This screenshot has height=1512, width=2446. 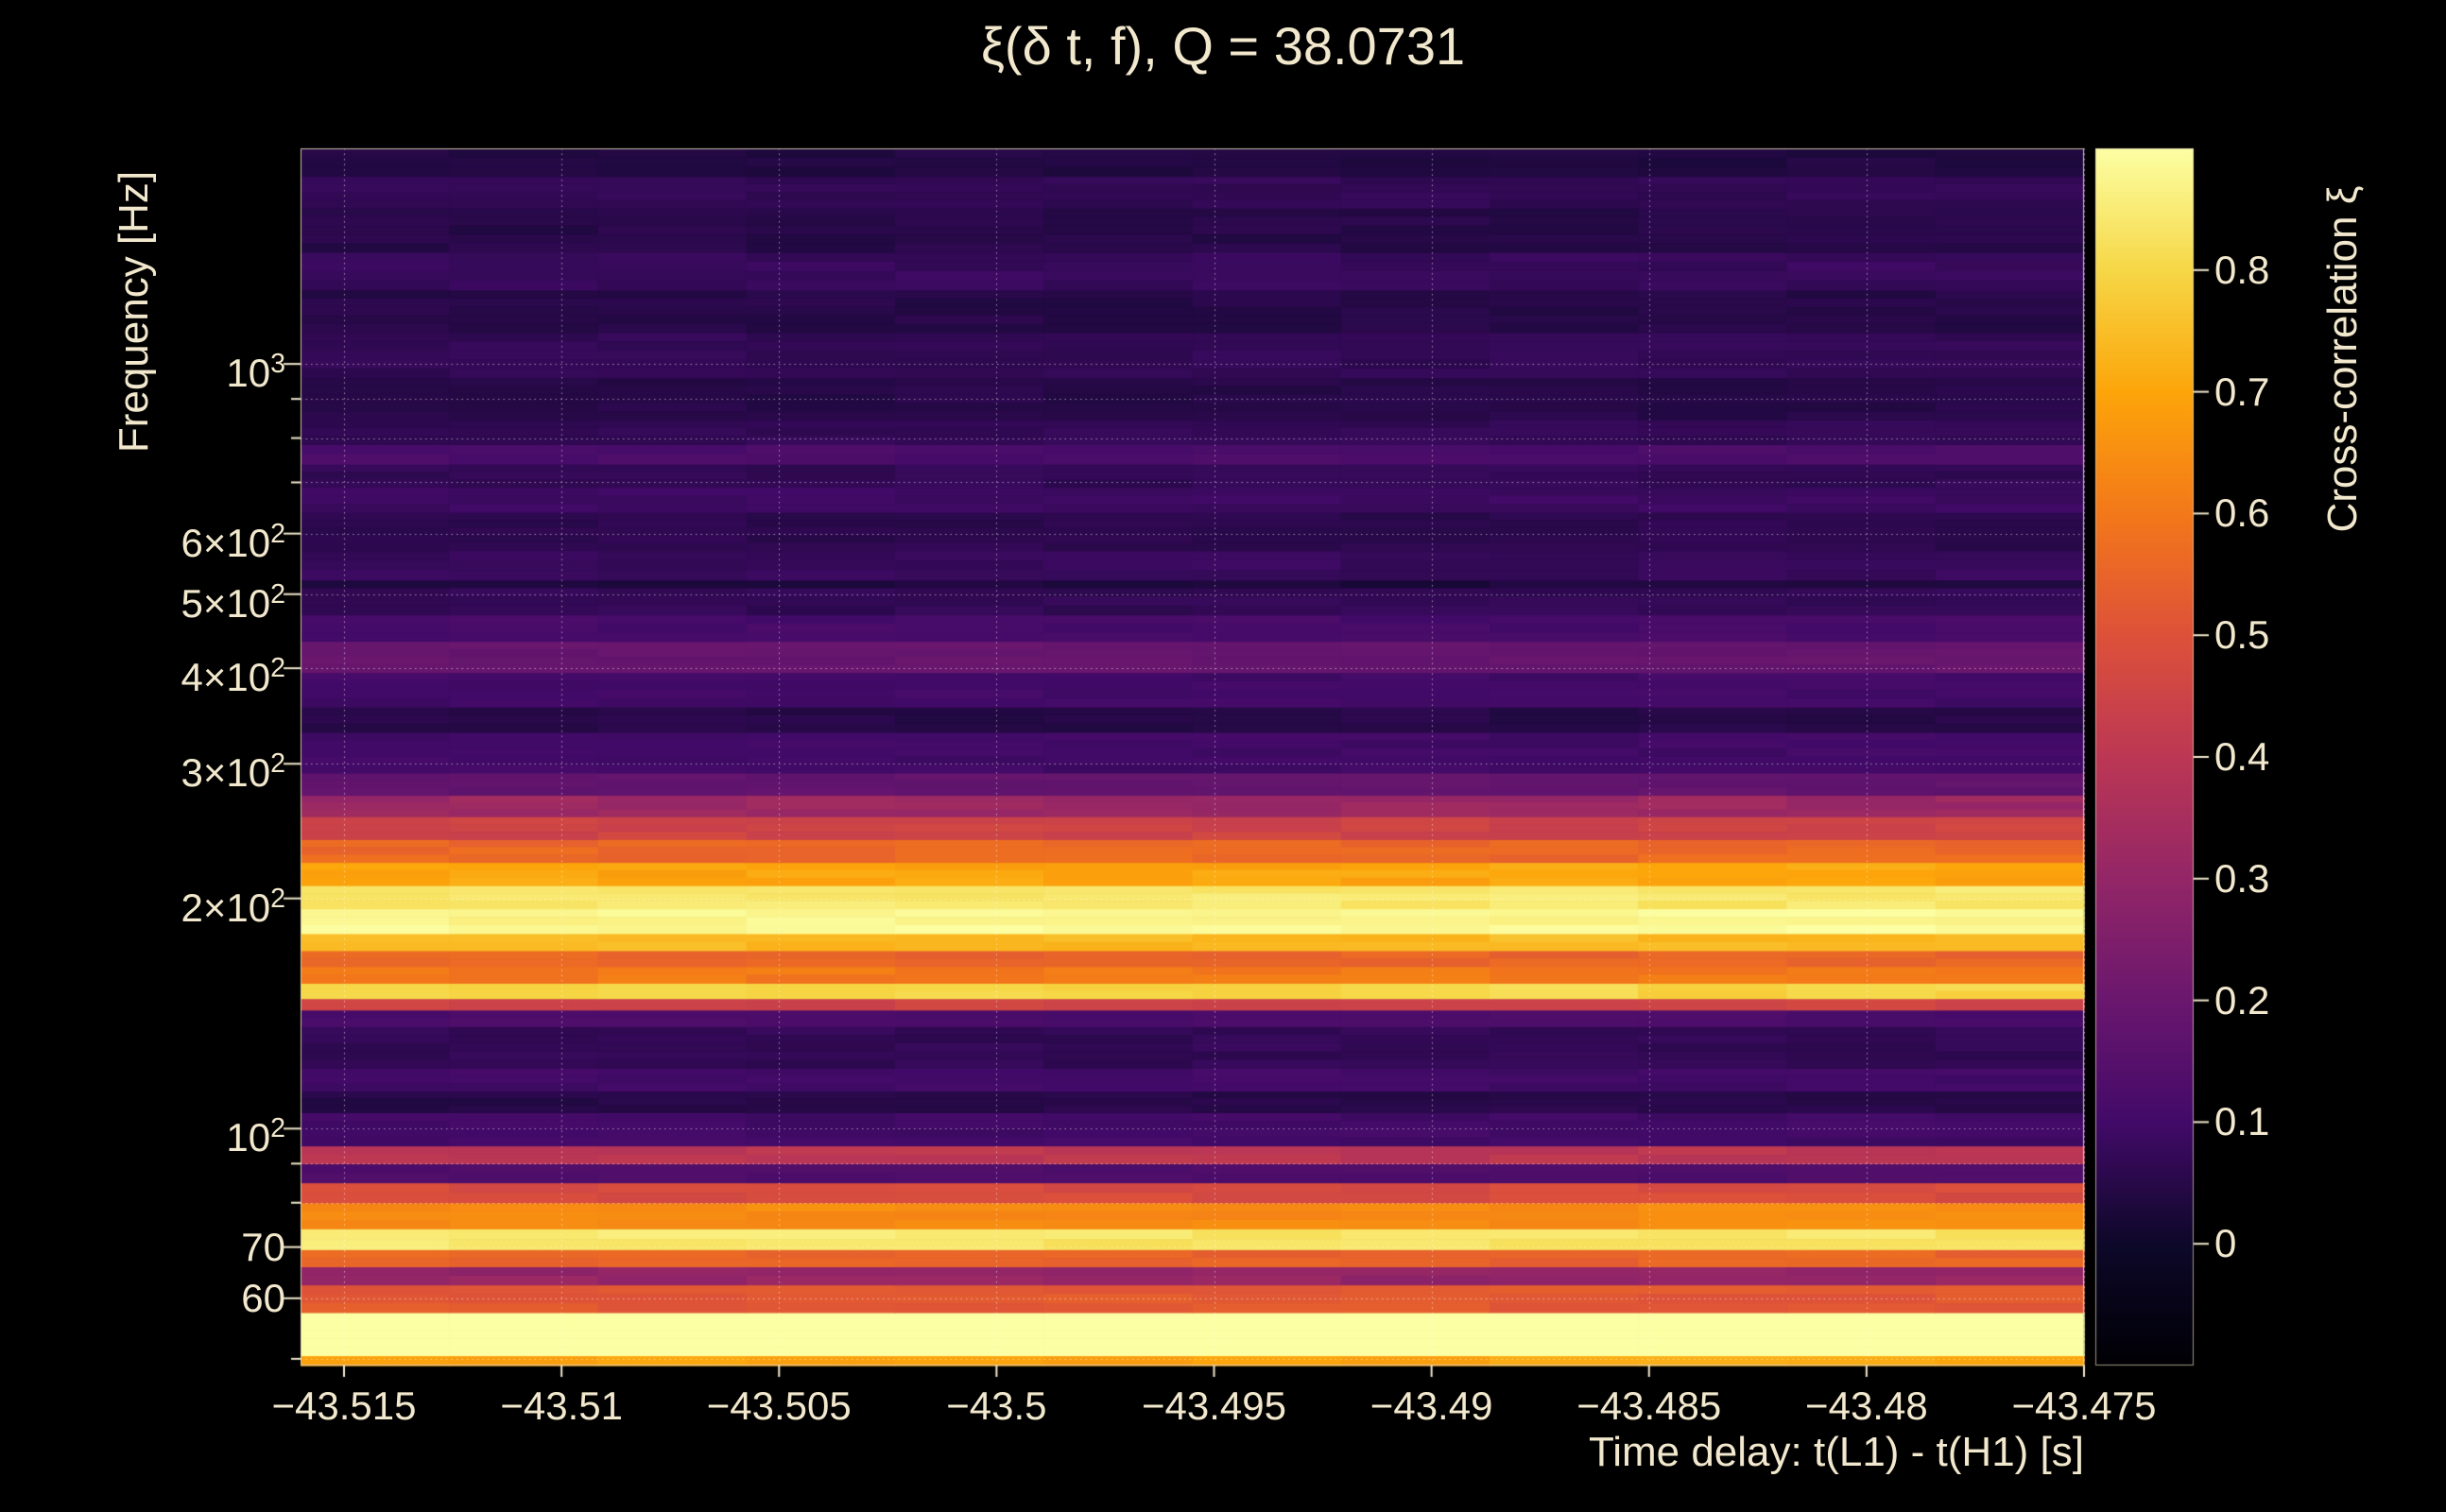 I want to click on colorbar-label: Cross-correlation ξ, so click(x=2342, y=359).